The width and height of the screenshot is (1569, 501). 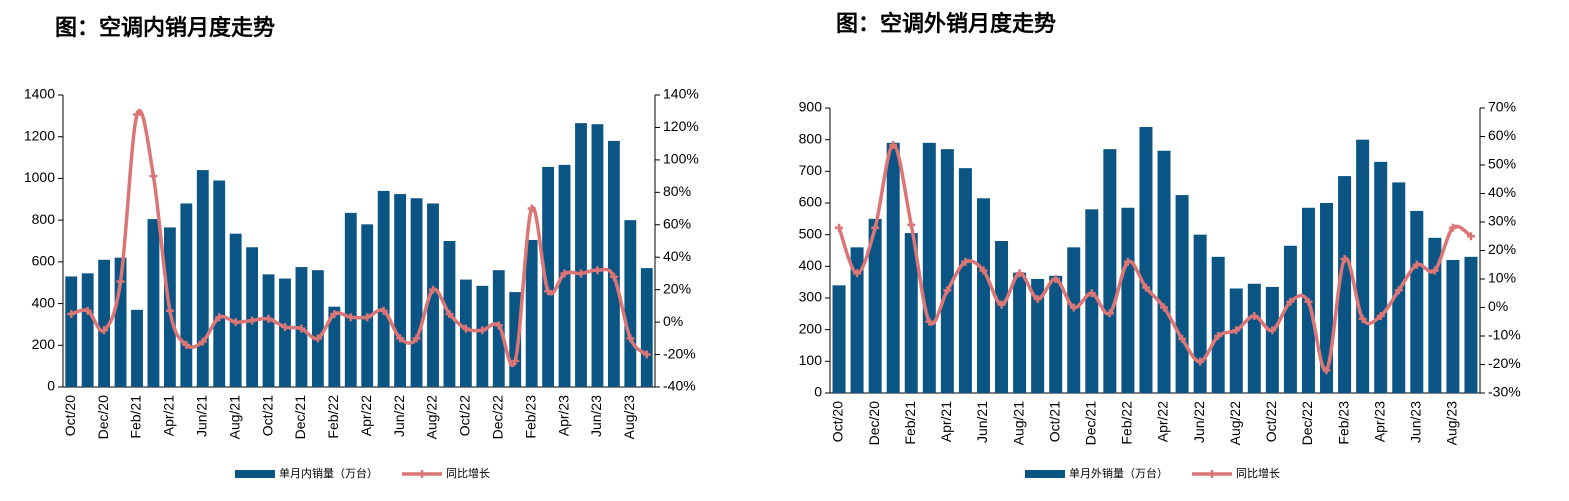 What do you see at coordinates (811, 170) in the screenshot?
I see `y-tick-label: 700` at bounding box center [811, 170].